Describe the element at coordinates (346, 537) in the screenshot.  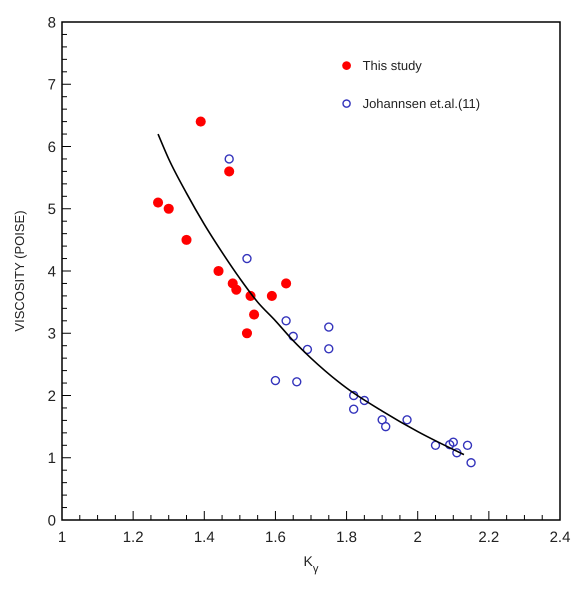
I see `x-tick-label: 1.8` at that location.